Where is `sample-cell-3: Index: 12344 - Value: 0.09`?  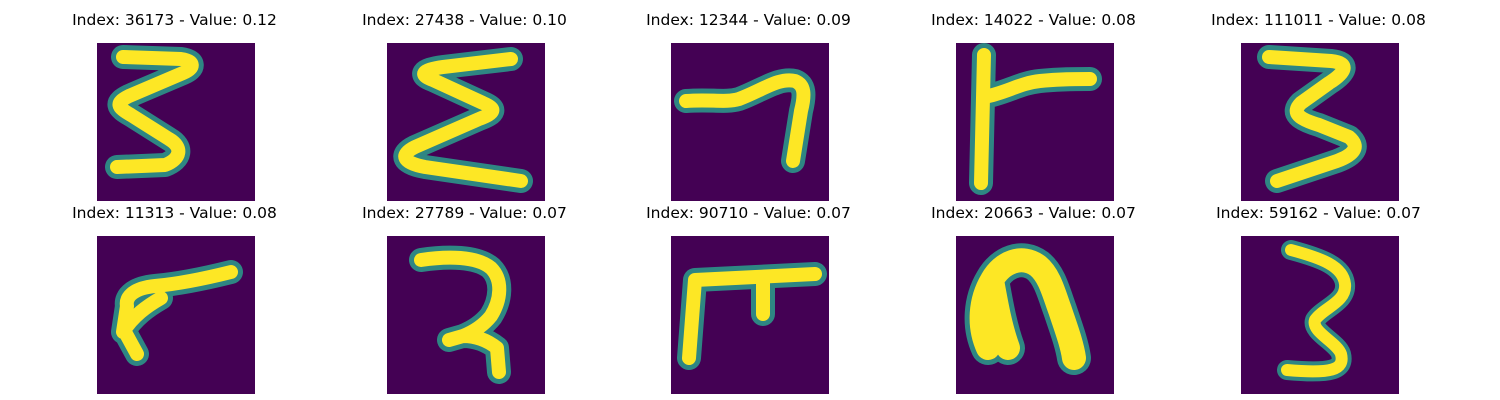 sample-cell-3: Index: 12344 - Value: 0.09 is located at coordinates (748, 105).